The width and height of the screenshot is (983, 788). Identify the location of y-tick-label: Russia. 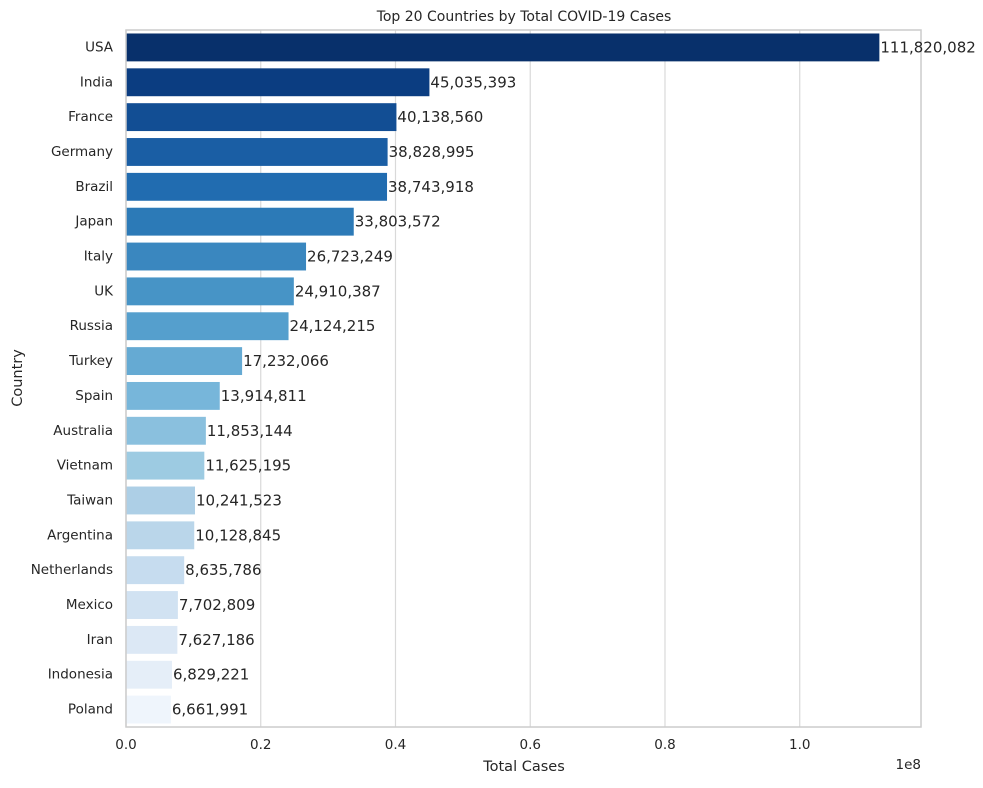
(91, 326).